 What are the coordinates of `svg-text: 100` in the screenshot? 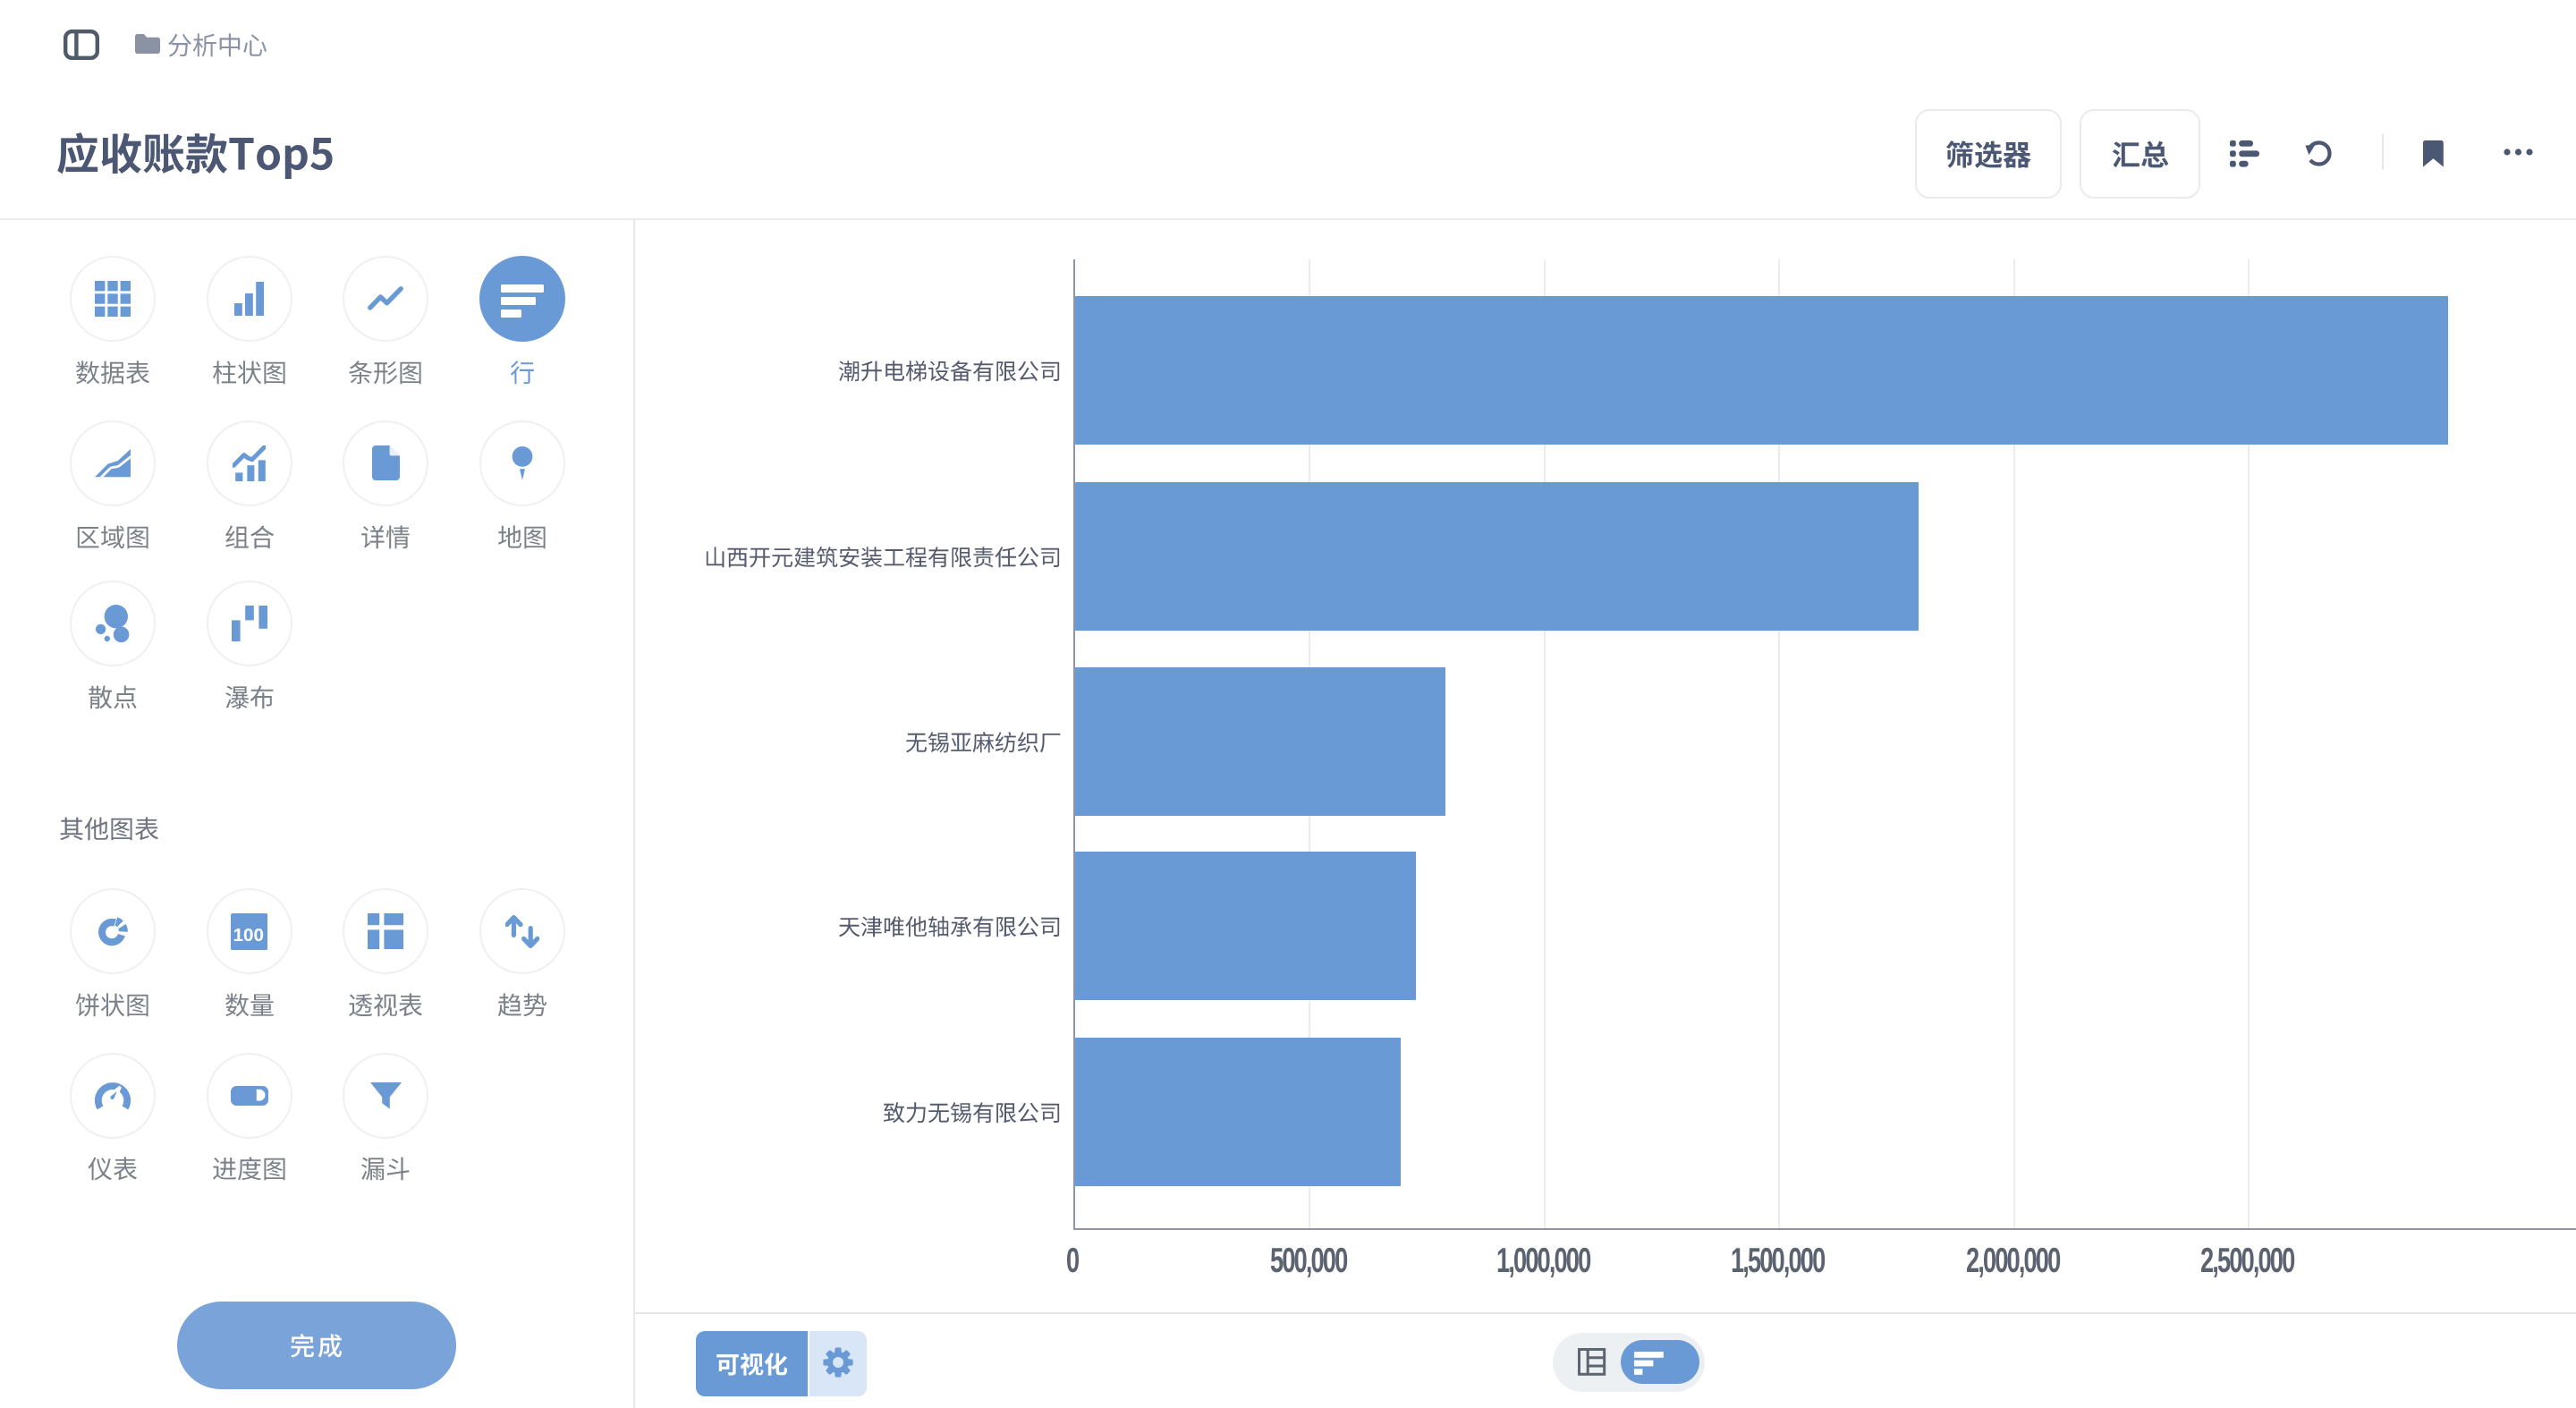 It's located at (248, 936).